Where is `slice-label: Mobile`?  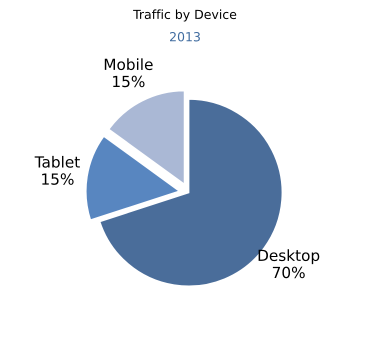 slice-label: Mobile is located at coordinates (128, 64).